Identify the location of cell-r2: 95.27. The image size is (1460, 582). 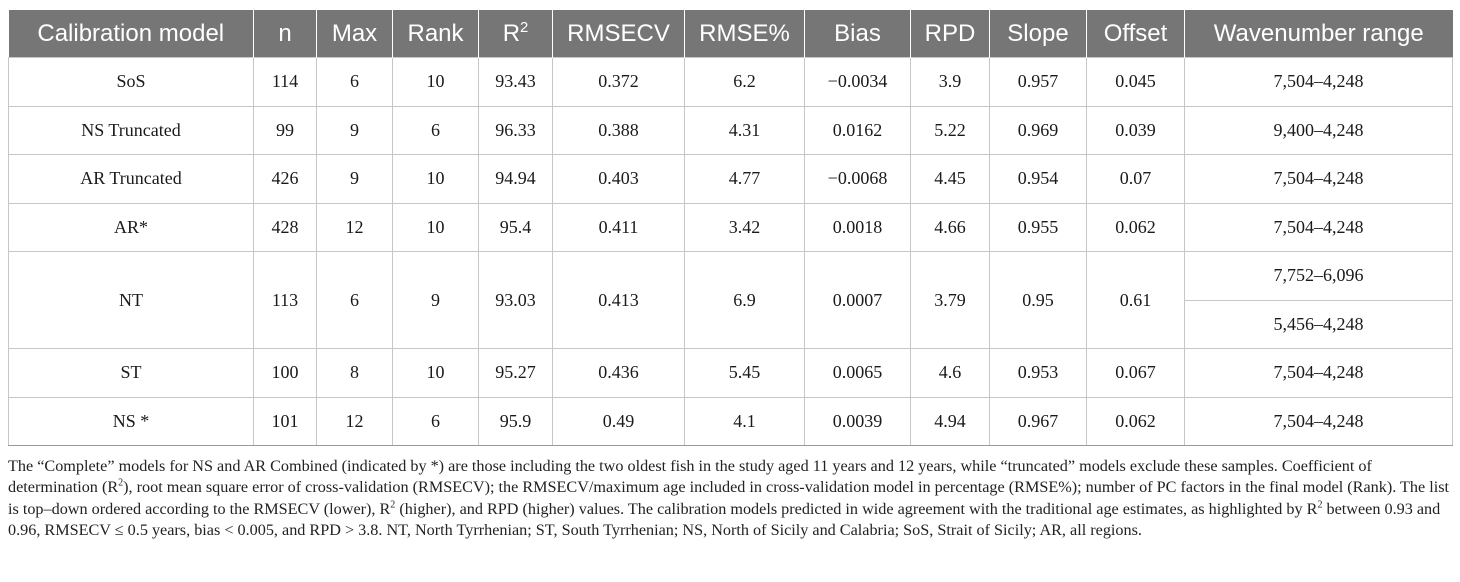
(515, 373).